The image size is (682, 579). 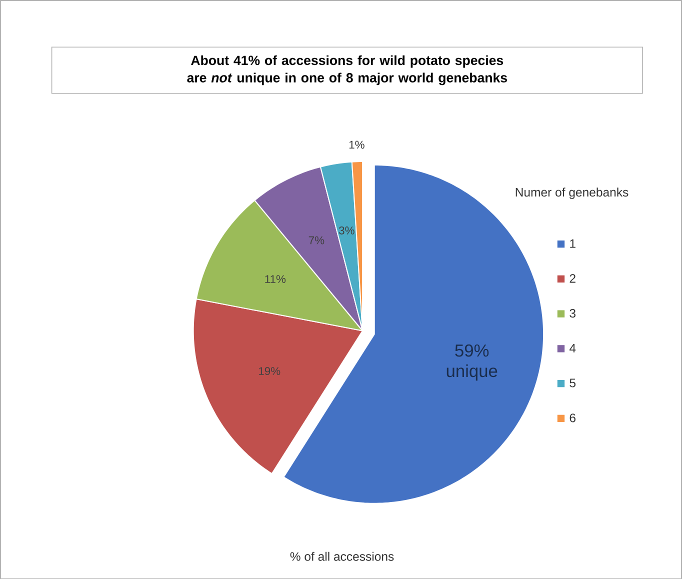 I want to click on data-label: 11%, so click(x=275, y=278).